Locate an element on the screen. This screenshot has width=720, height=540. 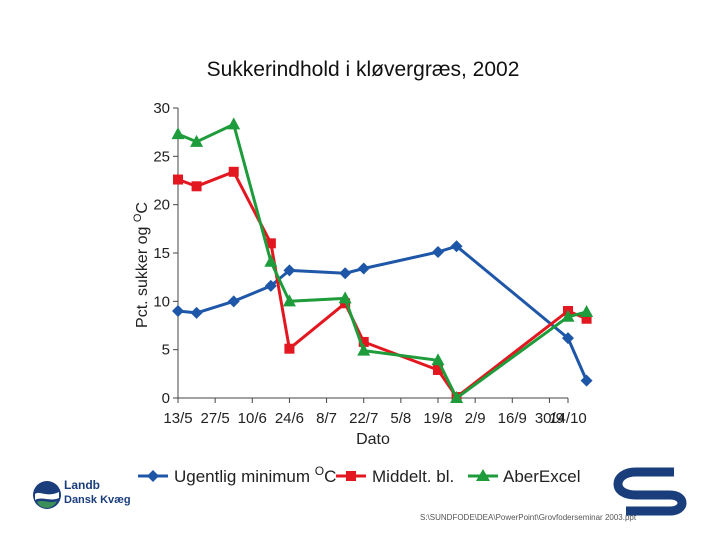
y-axis-label: Pct. sukker og OC is located at coordinates (141, 265).